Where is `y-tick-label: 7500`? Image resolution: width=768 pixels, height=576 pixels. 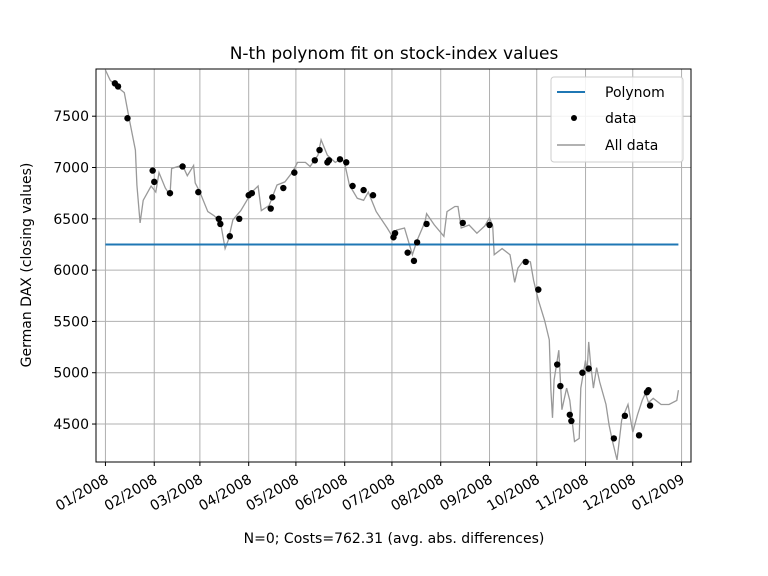 y-tick-label: 7500 is located at coordinates (71, 117).